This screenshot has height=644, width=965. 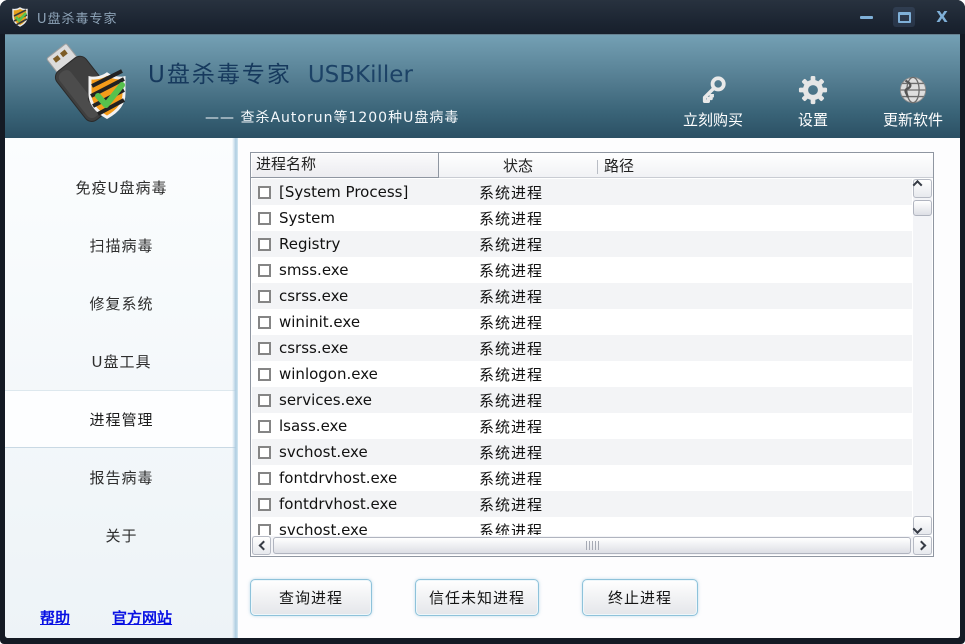 What do you see at coordinates (477, 597) in the screenshot?
I see `trust-unknown-process-button: 信任未知进程` at bounding box center [477, 597].